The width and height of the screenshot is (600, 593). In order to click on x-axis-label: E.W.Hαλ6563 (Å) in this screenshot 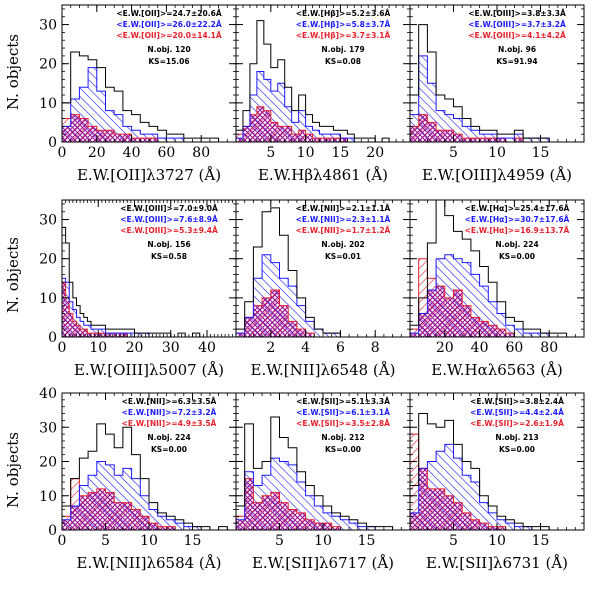, I will do `click(496, 370)`.